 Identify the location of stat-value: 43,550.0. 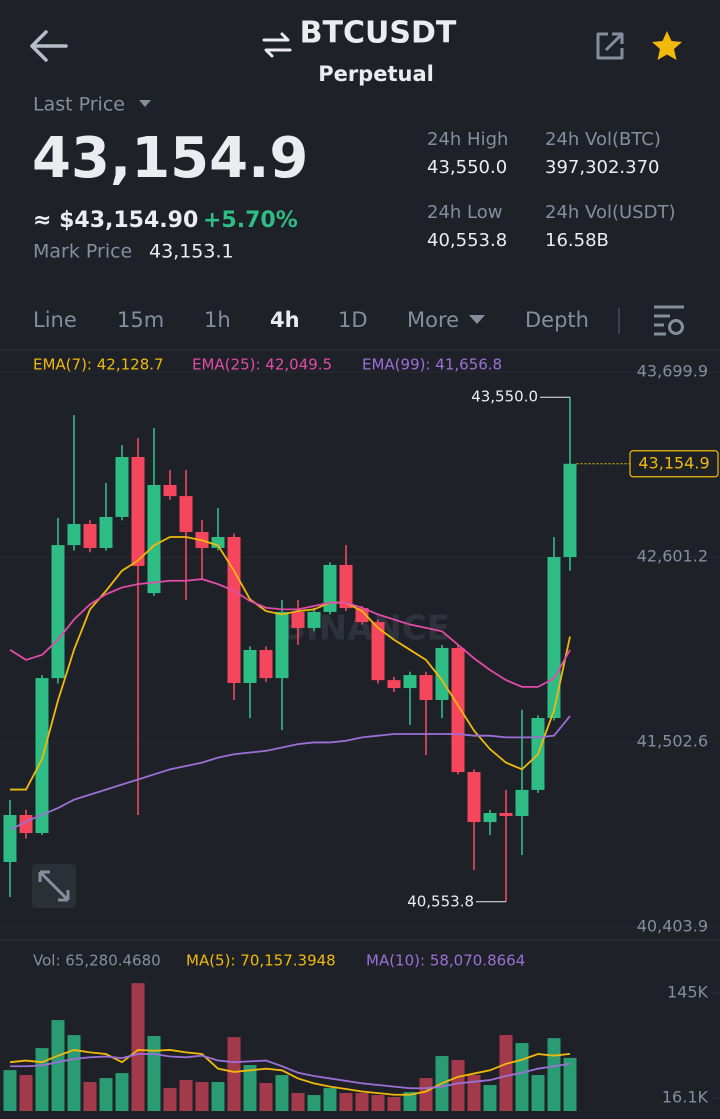
(467, 167).